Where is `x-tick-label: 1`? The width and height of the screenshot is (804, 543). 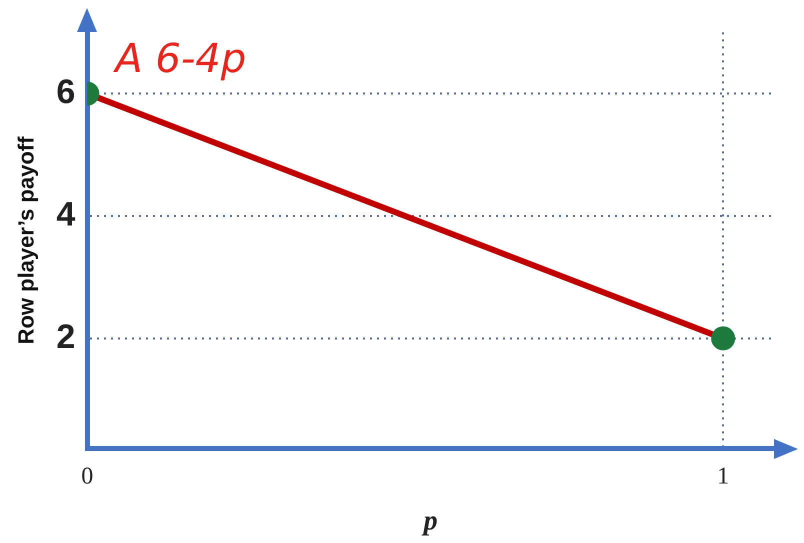 x-tick-label: 1 is located at coordinates (723, 476).